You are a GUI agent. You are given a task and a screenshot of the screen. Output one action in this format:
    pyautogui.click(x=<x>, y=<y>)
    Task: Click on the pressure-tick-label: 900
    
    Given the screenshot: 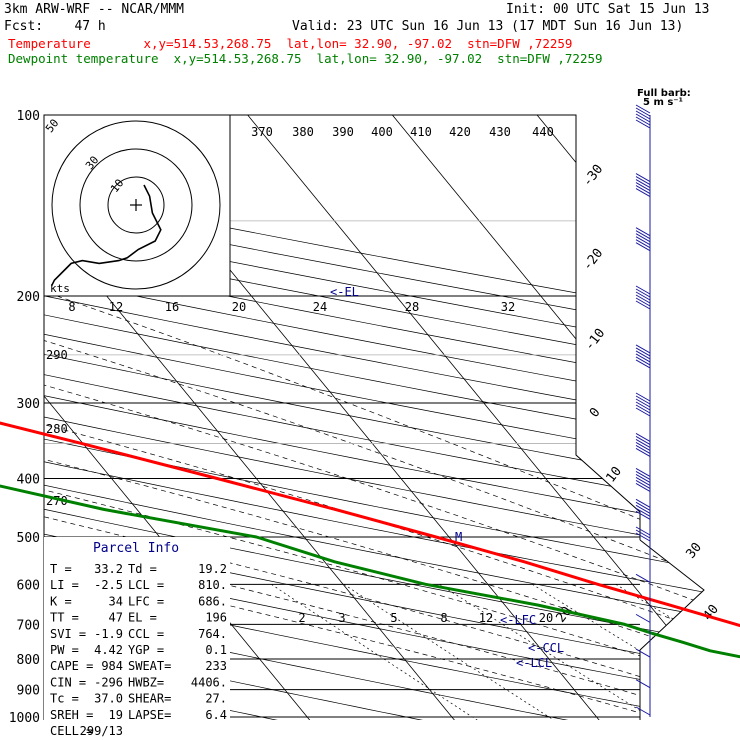 What is the action you would take?
    pyautogui.click(x=28, y=691)
    